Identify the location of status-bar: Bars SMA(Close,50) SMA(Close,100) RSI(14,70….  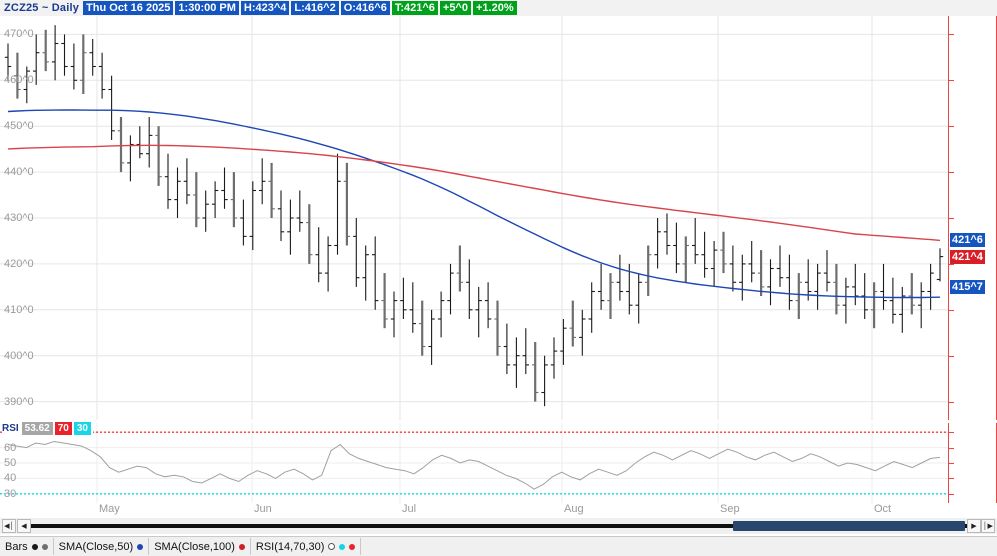
(498, 546).